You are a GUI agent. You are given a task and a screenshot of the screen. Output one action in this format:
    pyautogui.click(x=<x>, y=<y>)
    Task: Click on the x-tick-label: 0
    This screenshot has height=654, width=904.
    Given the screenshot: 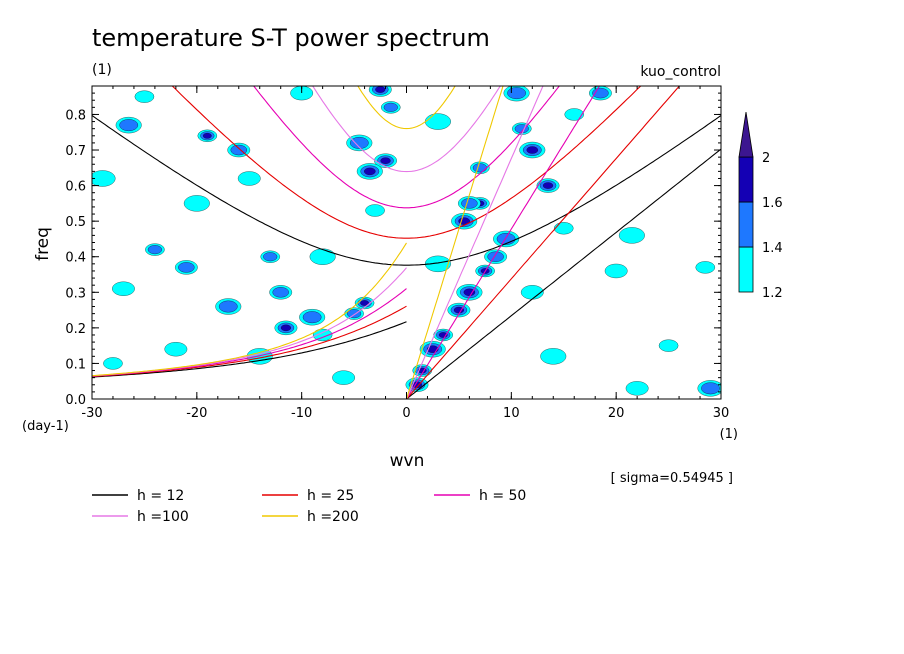 What is the action you would take?
    pyautogui.click(x=406, y=413)
    